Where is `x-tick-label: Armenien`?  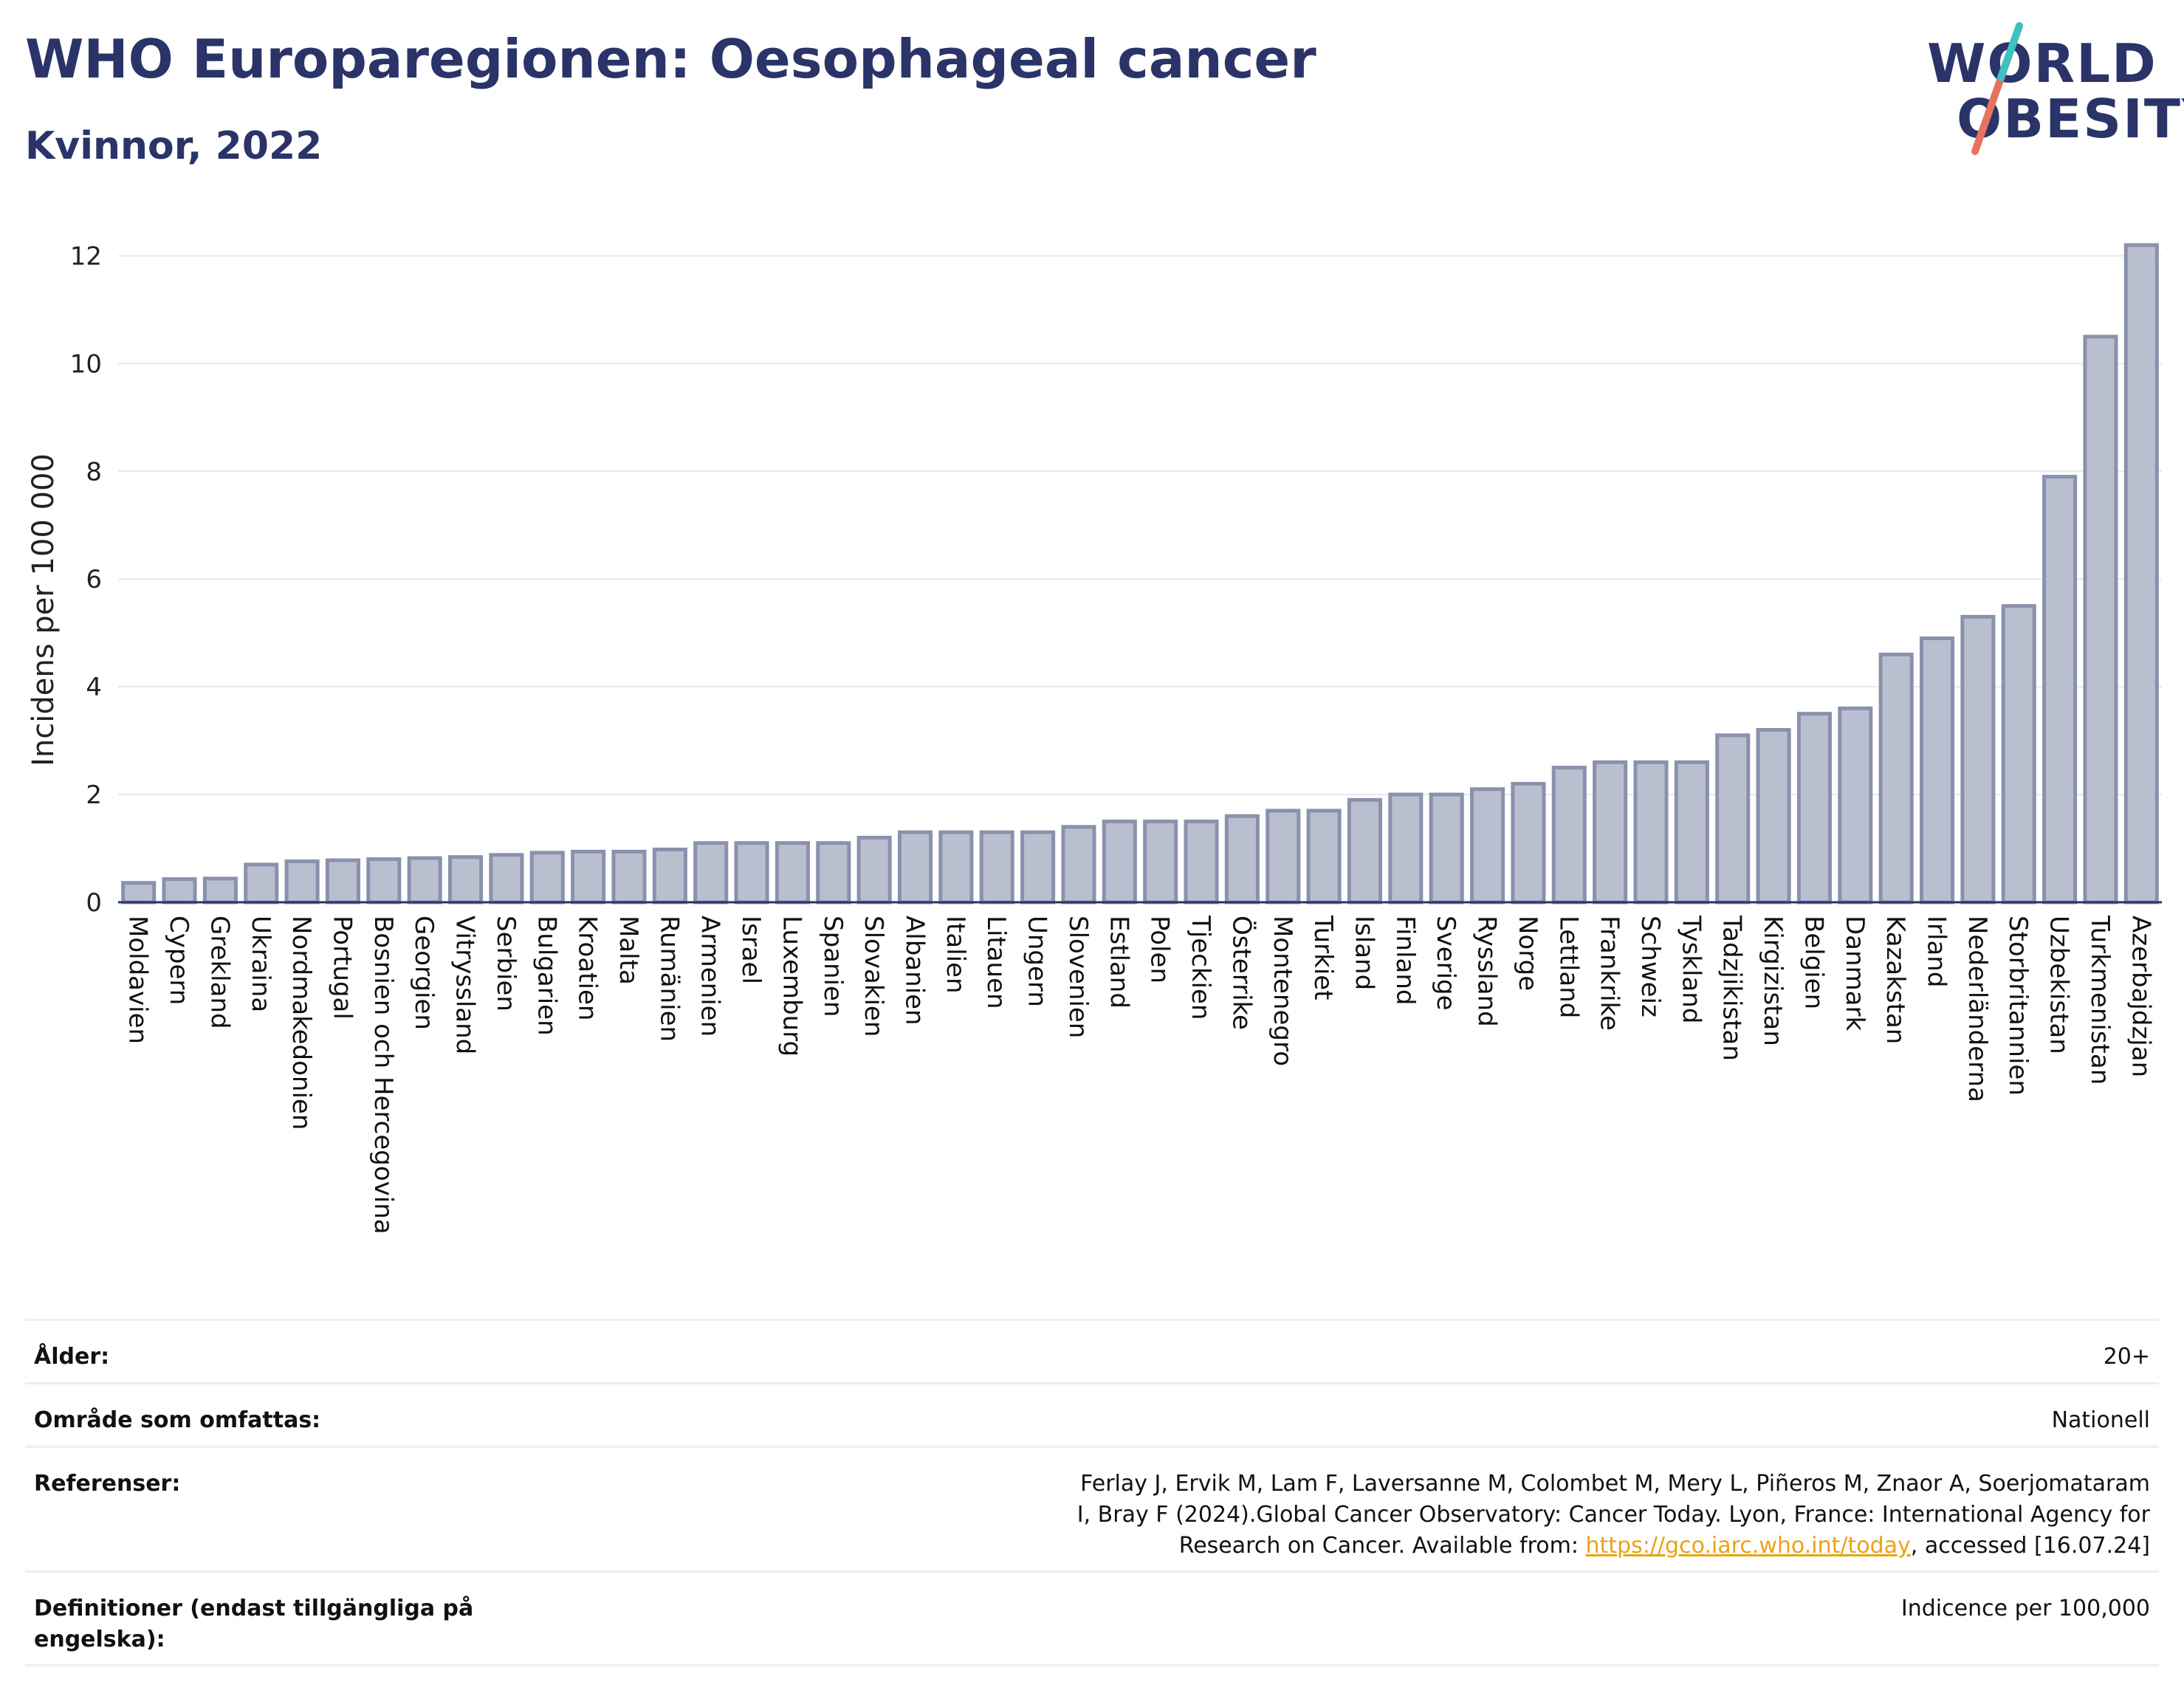
x-tick-label: Armenien is located at coordinates (711, 976).